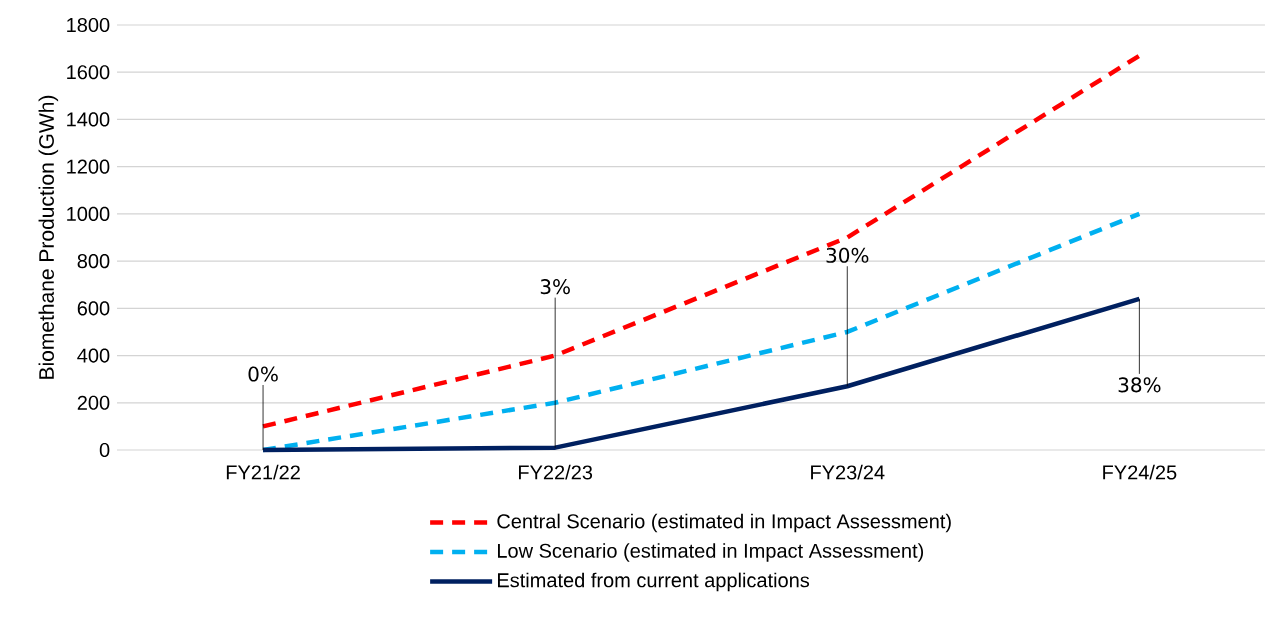 The image size is (1274, 626). I want to click on y-tick-label: 1200, so click(88, 166).